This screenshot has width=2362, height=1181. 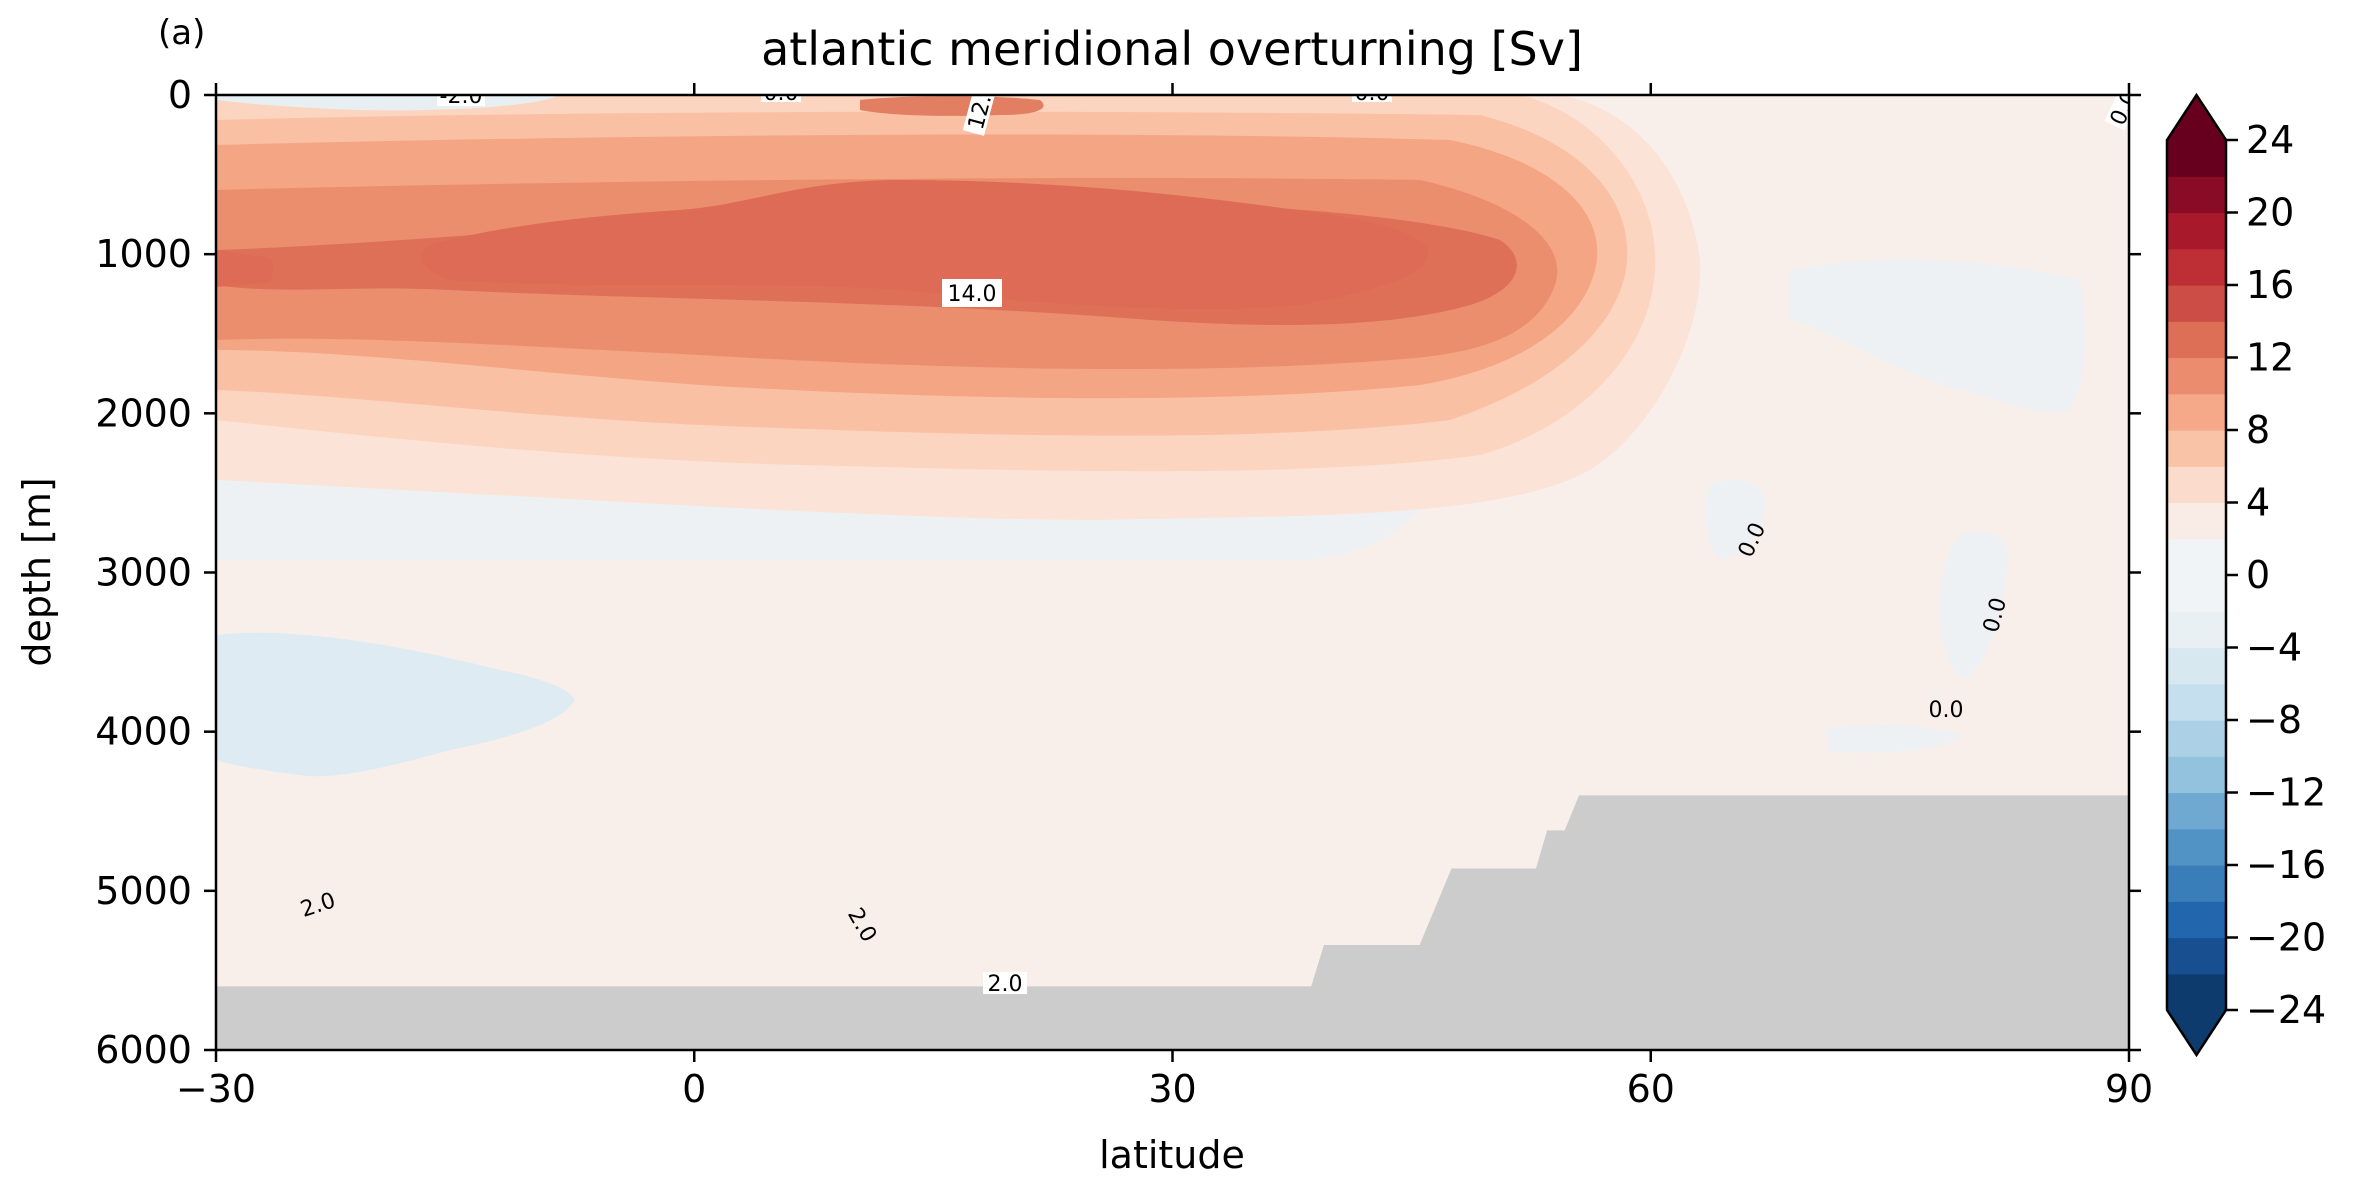 I want to click on colorbar-extend-min, so click(x=2196, y=1032).